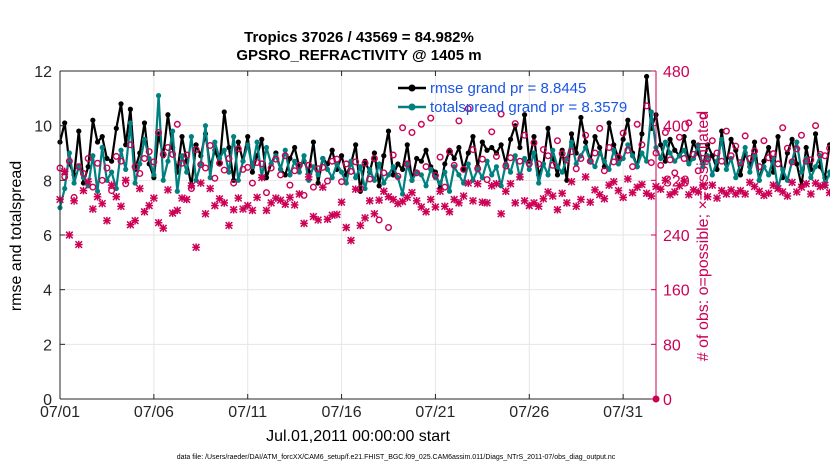 The height and width of the screenshot is (470, 830). Describe the element at coordinates (508, 88) in the screenshot. I see `legend-rmse-label: rmse grand pr = 8.8445` at that location.